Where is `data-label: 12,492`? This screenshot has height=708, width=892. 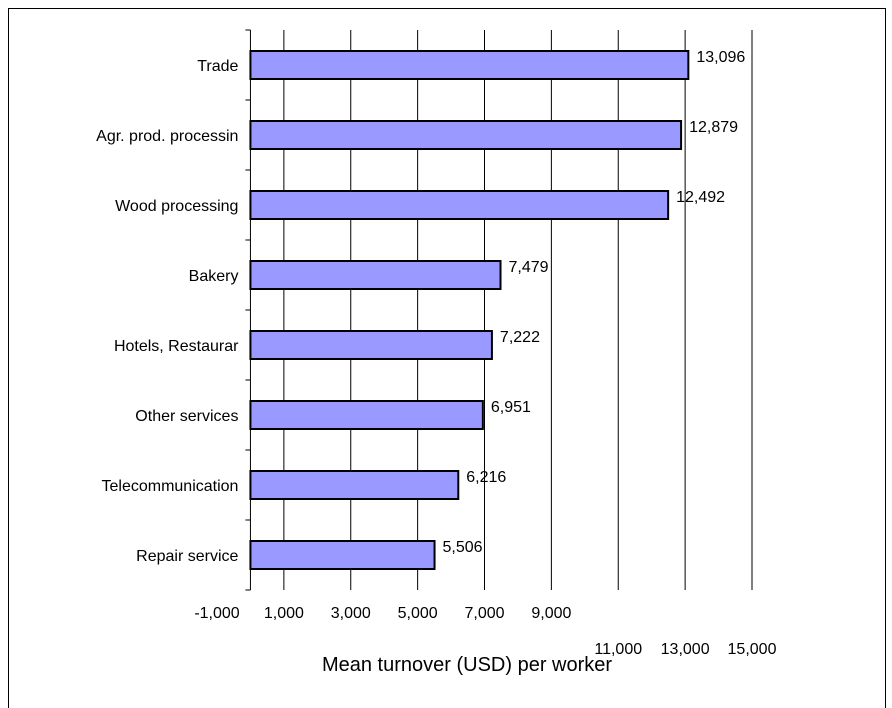
data-label: 12,492 is located at coordinates (700, 197).